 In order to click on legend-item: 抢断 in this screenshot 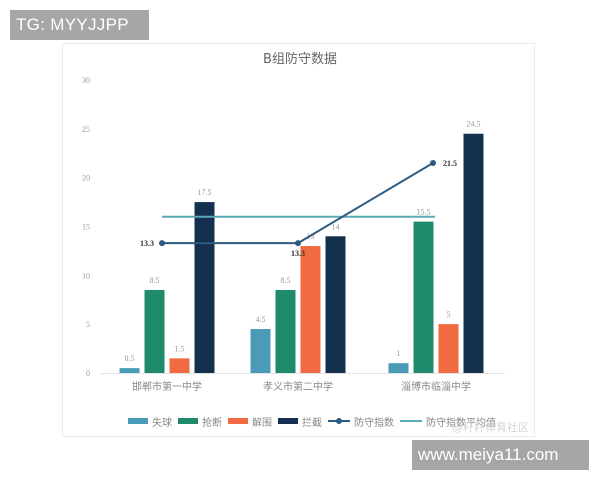, I will do `click(200, 421)`.